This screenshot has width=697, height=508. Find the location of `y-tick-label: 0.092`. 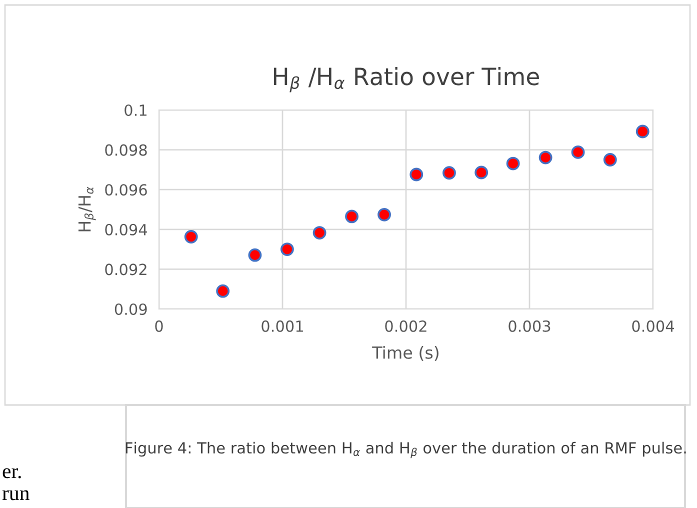

y-tick-label: 0.092 is located at coordinates (125, 270).